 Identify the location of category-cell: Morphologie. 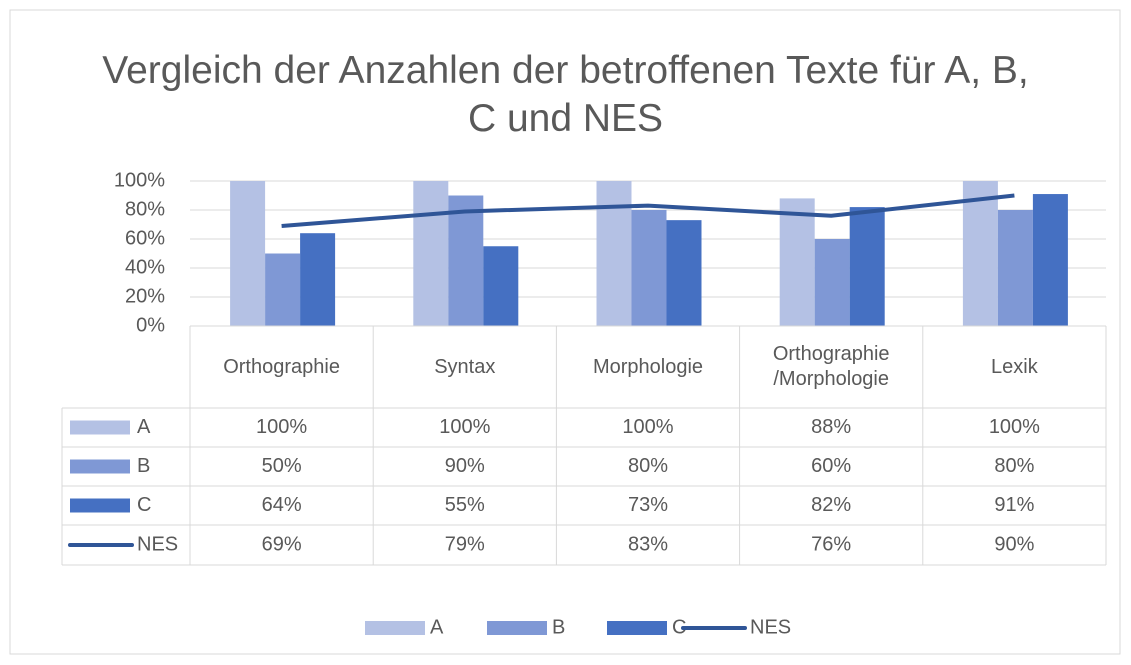
(648, 366).